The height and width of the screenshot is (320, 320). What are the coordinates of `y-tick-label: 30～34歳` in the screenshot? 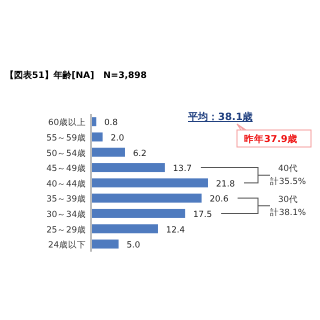 It's located at (66, 214).